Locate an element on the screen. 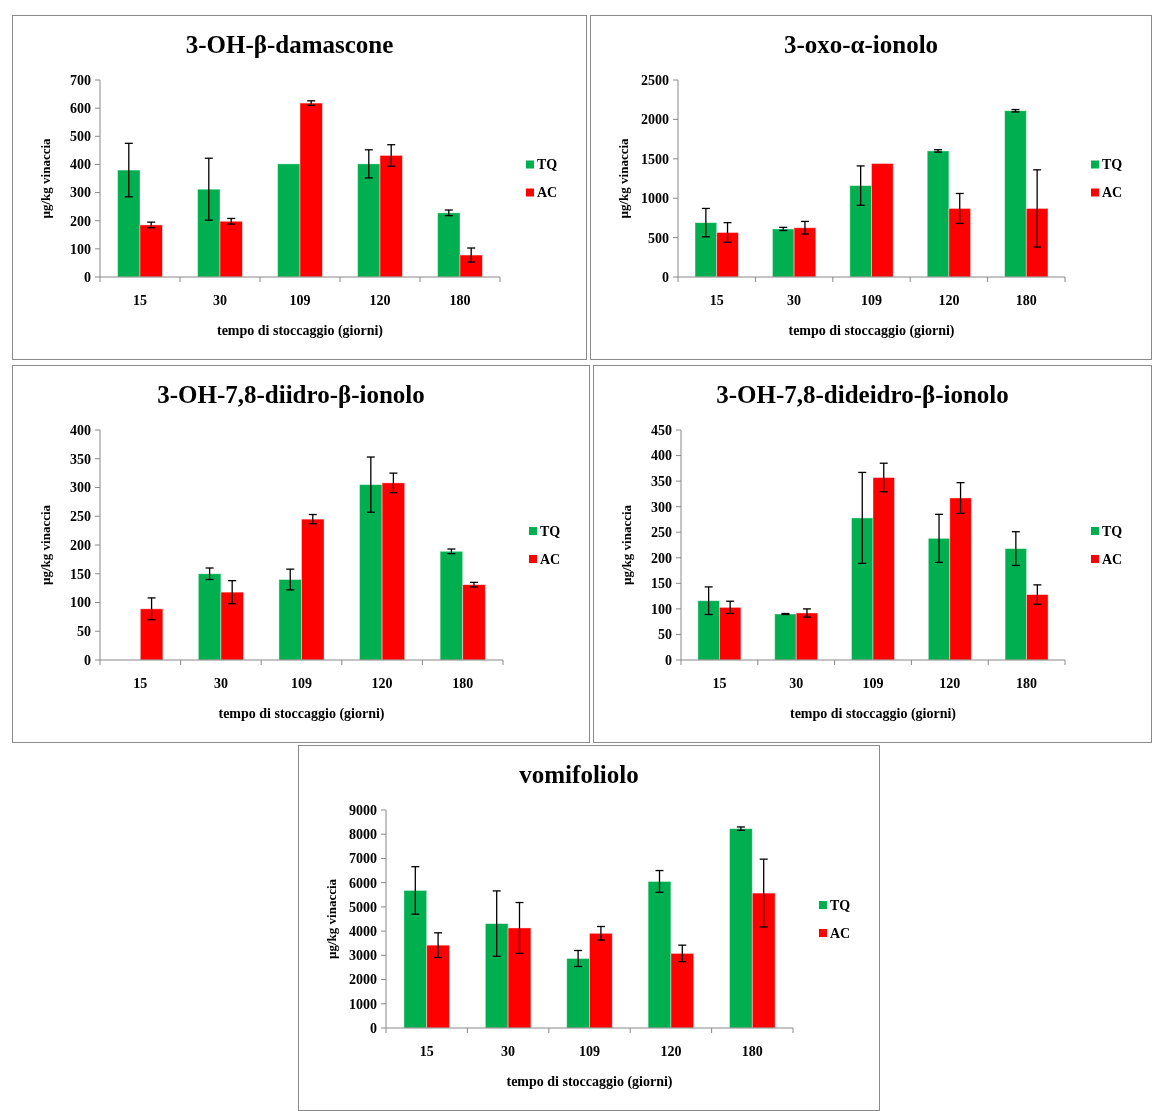 The height and width of the screenshot is (1111, 1152). chart-title: 3-oxo-α-ionolo is located at coordinates (861, 44).